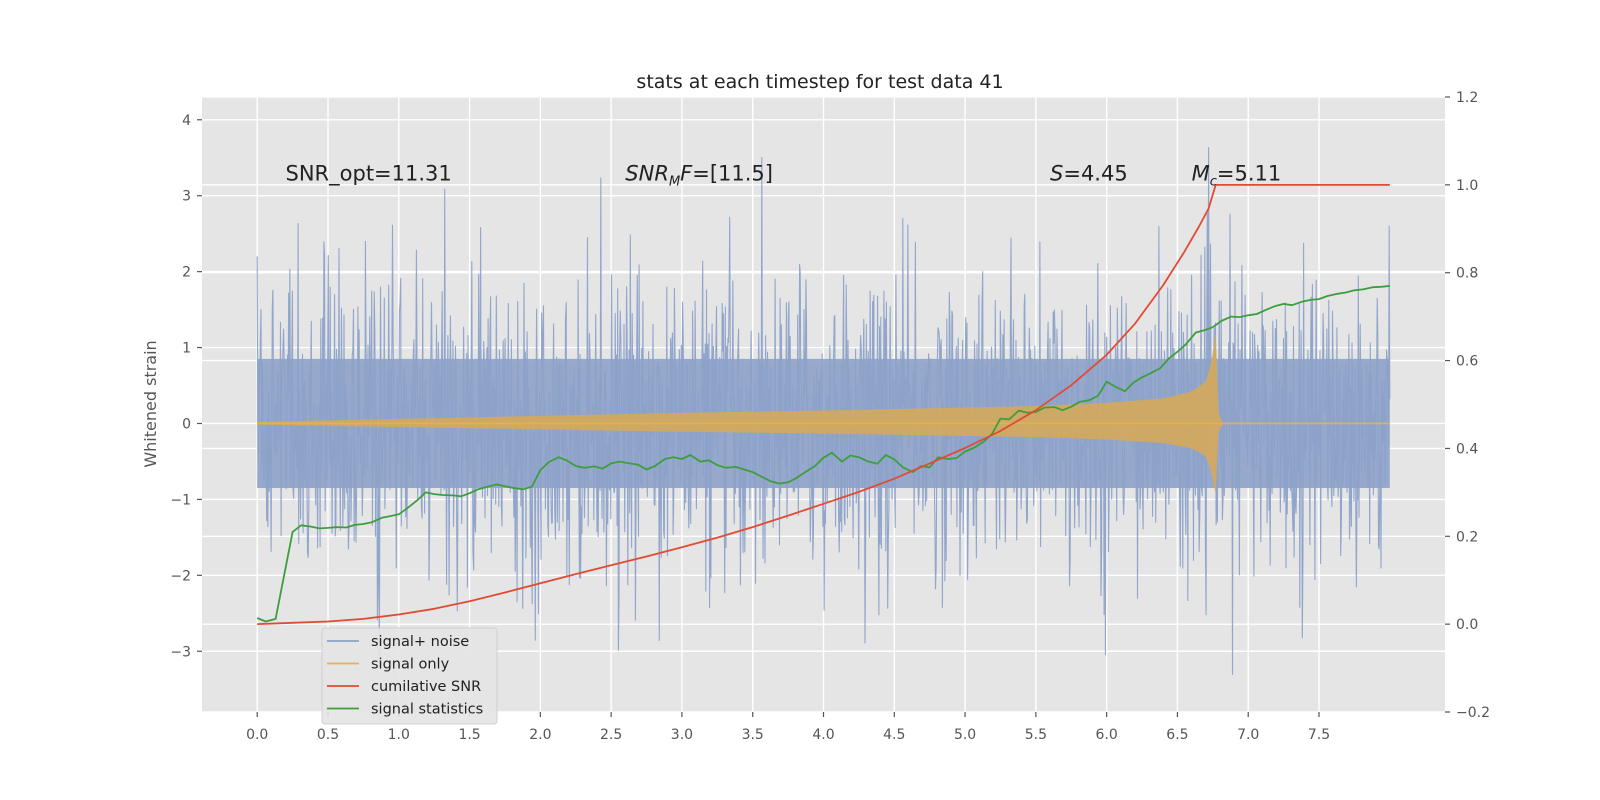 The image size is (1600, 800). Describe the element at coordinates (740, 414) in the screenshot. I see `signal-only-envelope` at that location.